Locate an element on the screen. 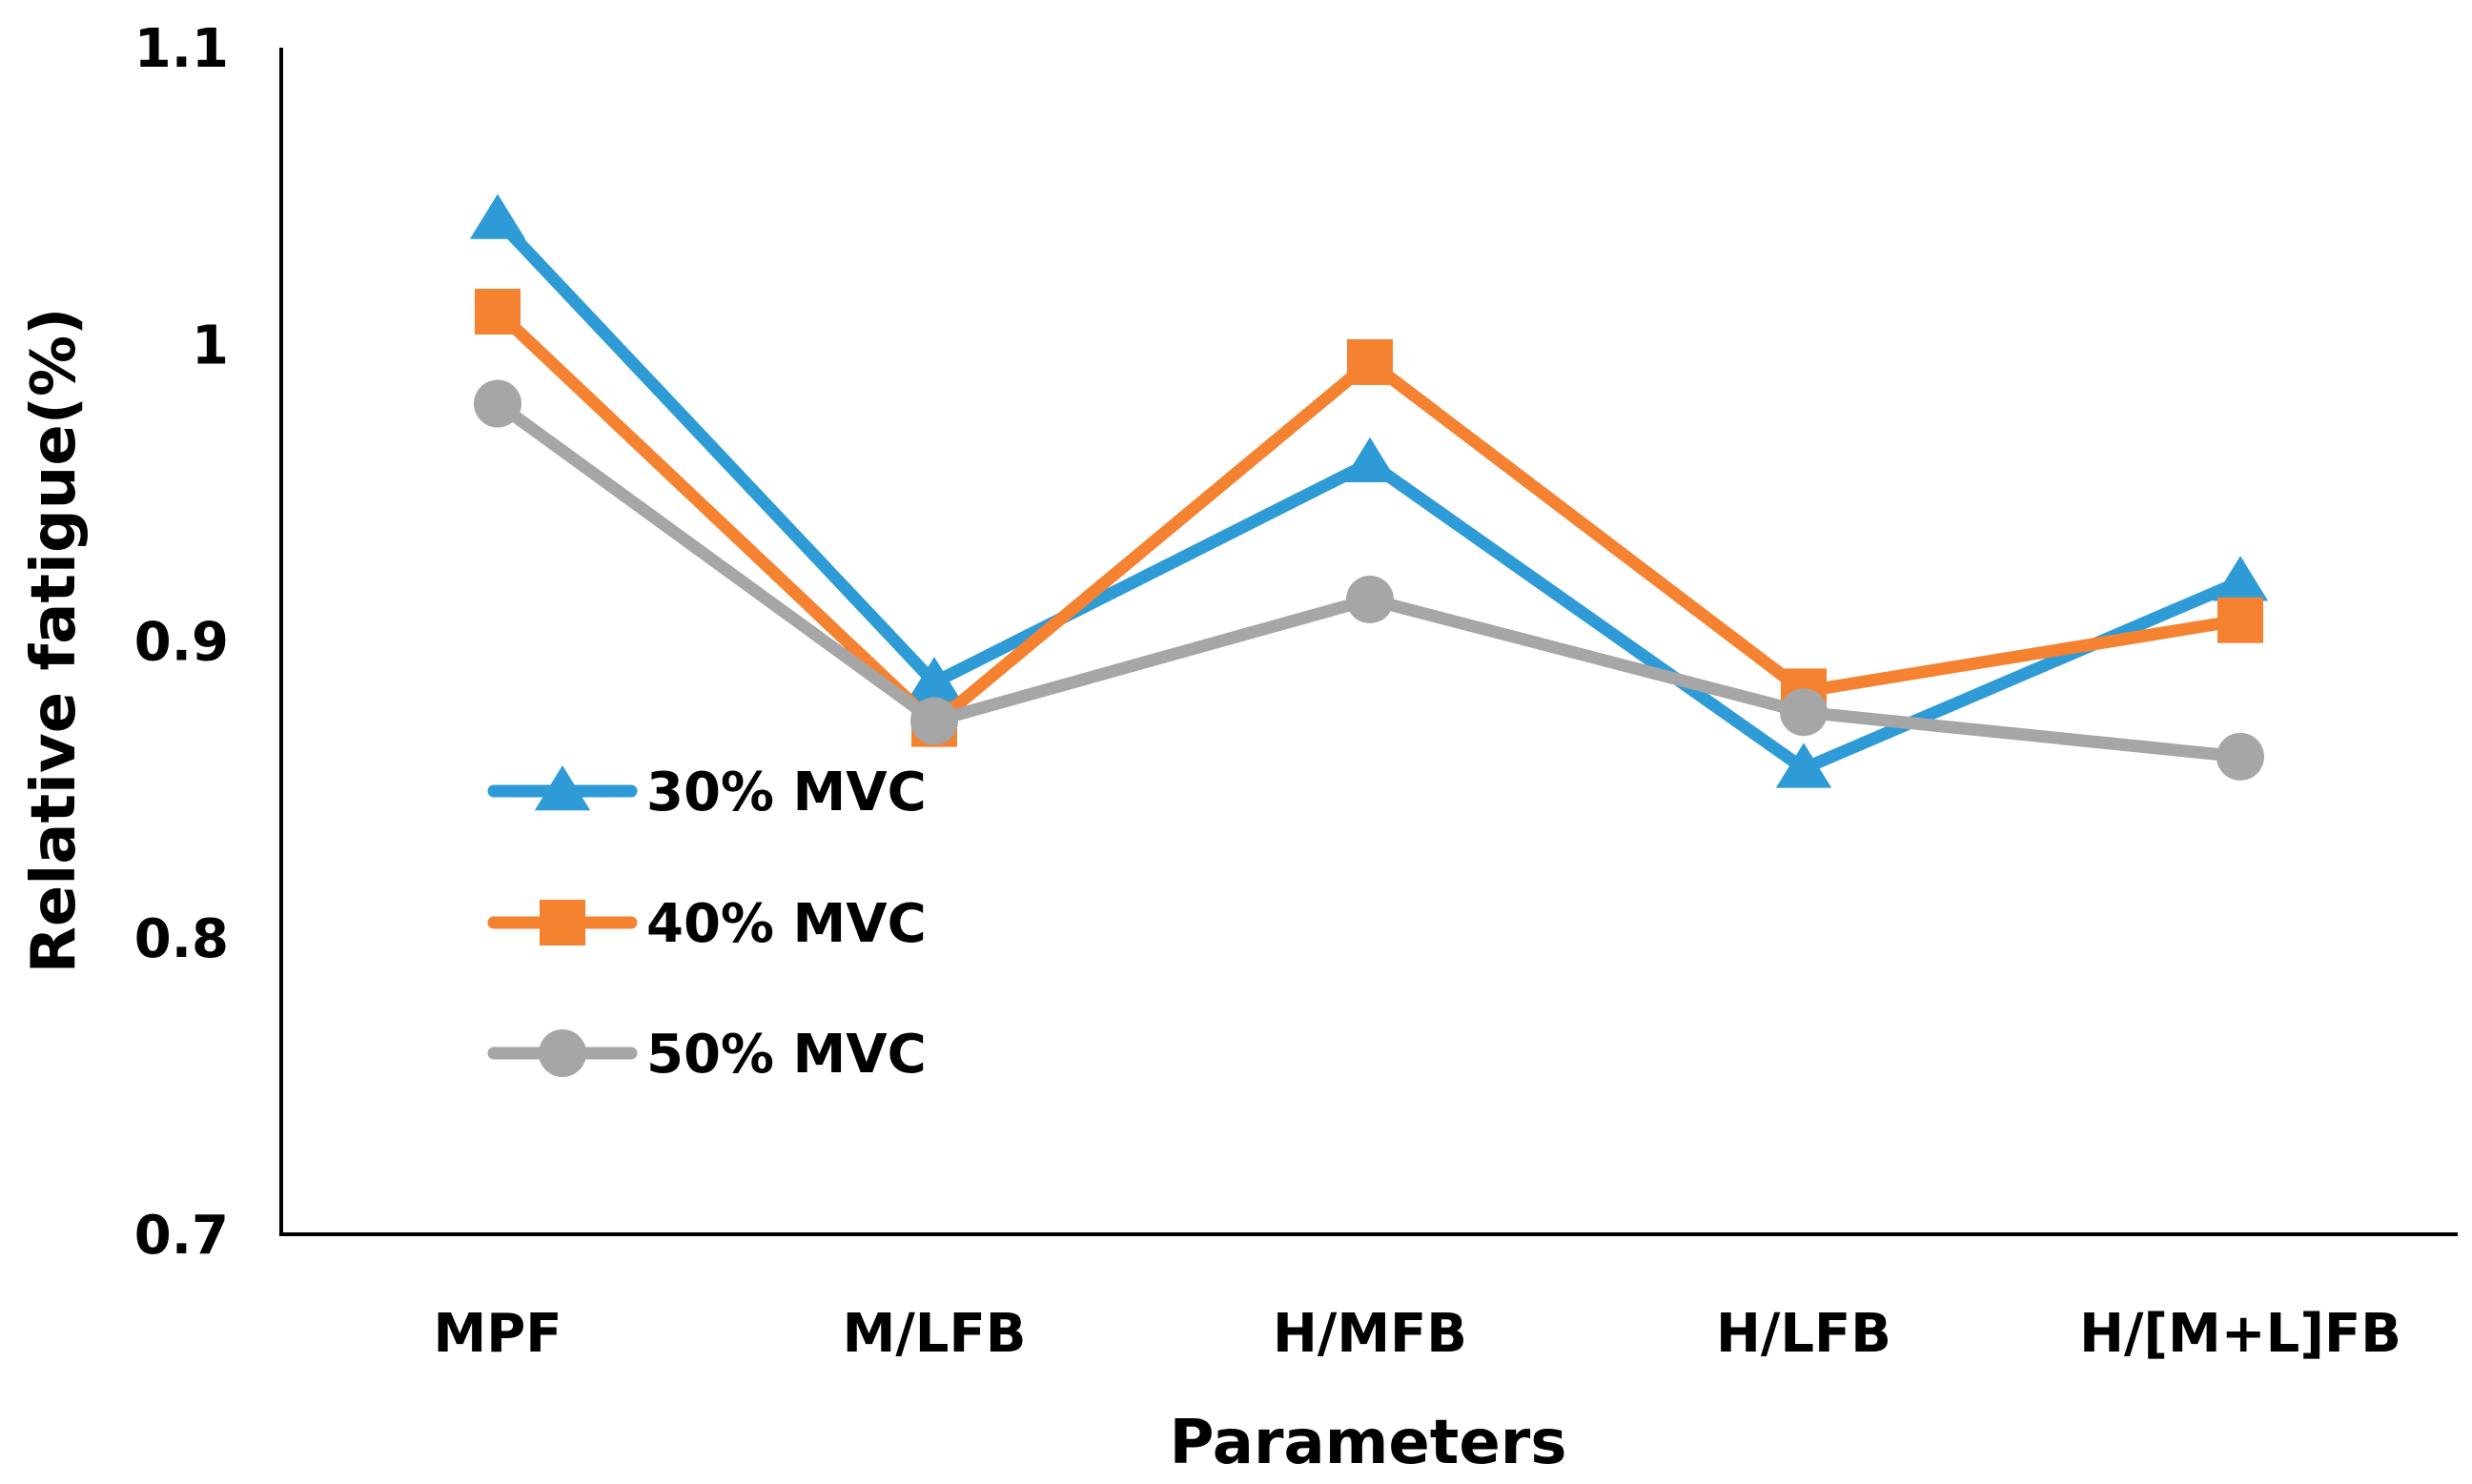  y-tick-label: 0.7 is located at coordinates (181, 1236).